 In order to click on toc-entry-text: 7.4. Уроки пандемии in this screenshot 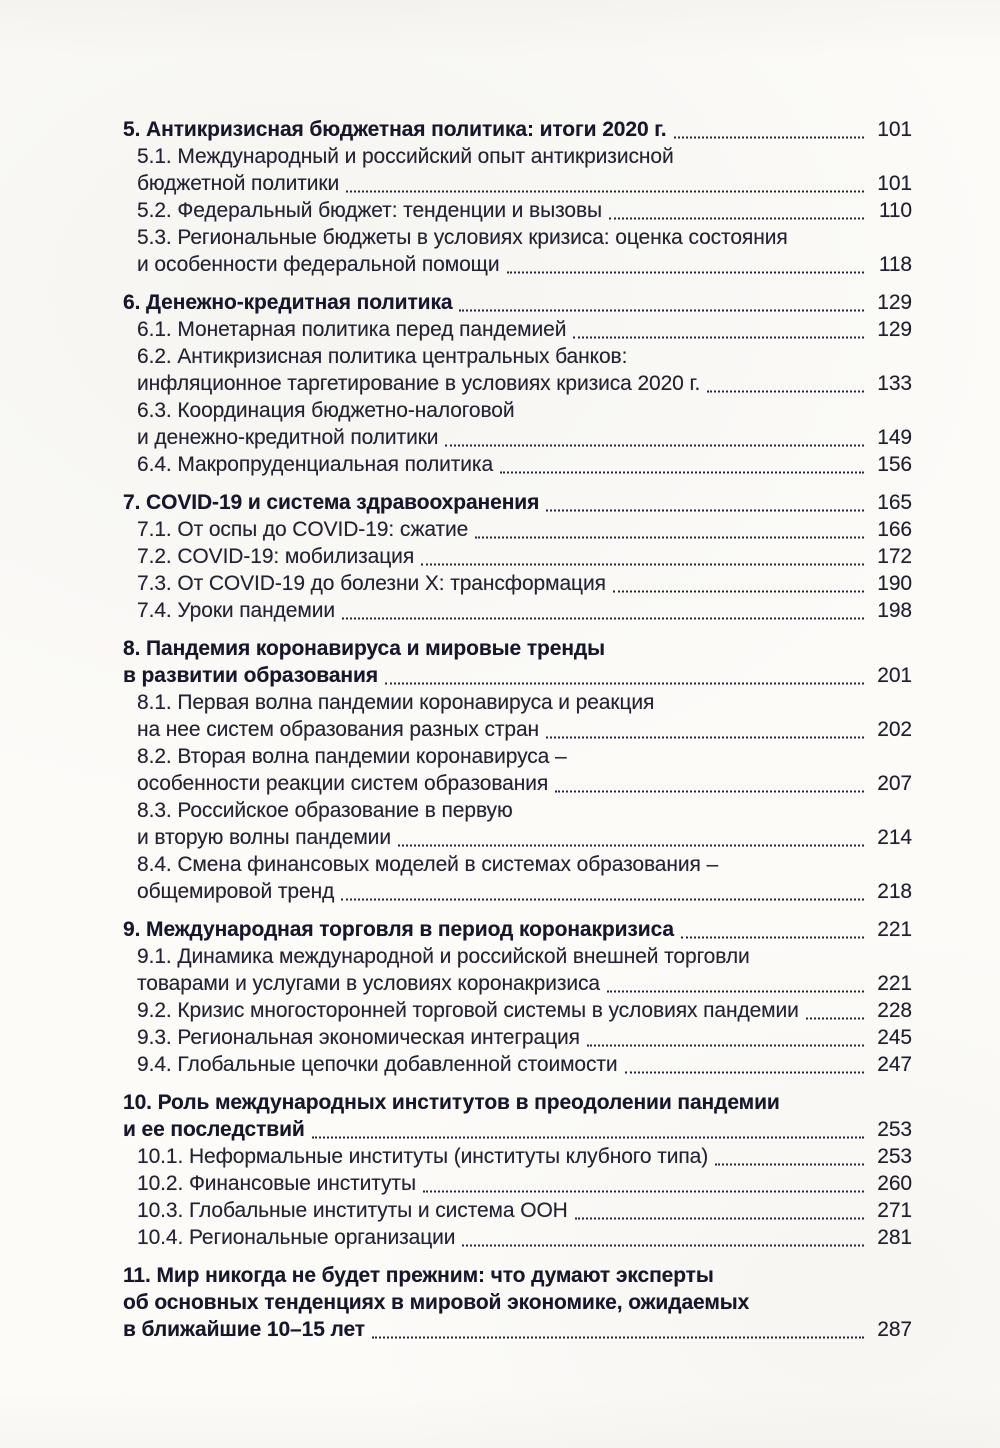, I will do `click(236, 610)`.